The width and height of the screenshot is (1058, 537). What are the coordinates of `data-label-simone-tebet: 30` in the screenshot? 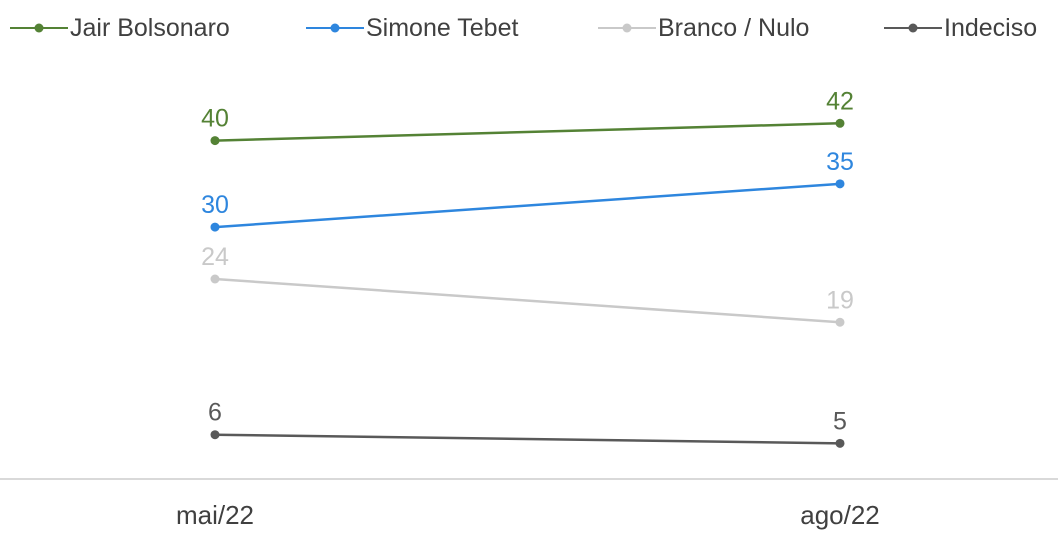 It's located at (215, 205).